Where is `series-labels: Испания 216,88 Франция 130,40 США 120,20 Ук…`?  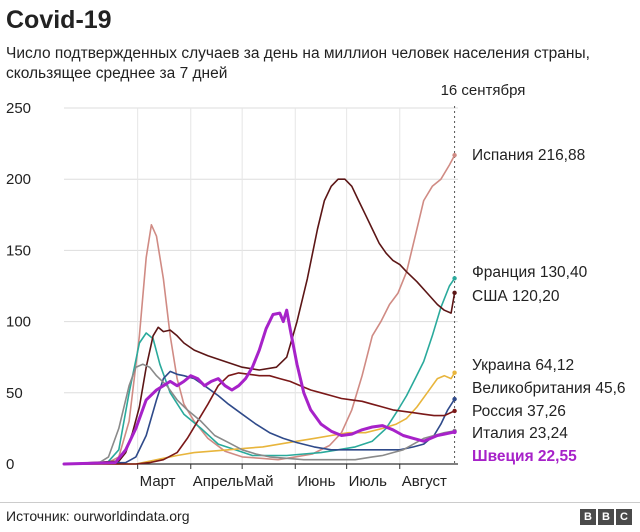 series-labels: Испания 216,88 Франция 130,40 США 120,20 Ук… is located at coordinates (549, 306).